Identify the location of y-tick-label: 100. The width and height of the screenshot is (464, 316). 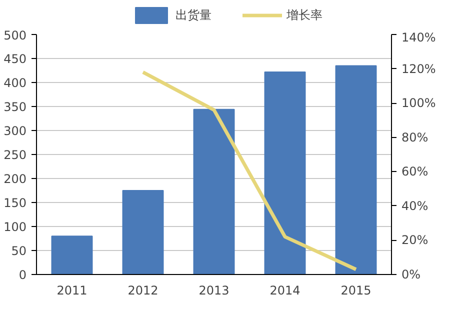
(15, 227).